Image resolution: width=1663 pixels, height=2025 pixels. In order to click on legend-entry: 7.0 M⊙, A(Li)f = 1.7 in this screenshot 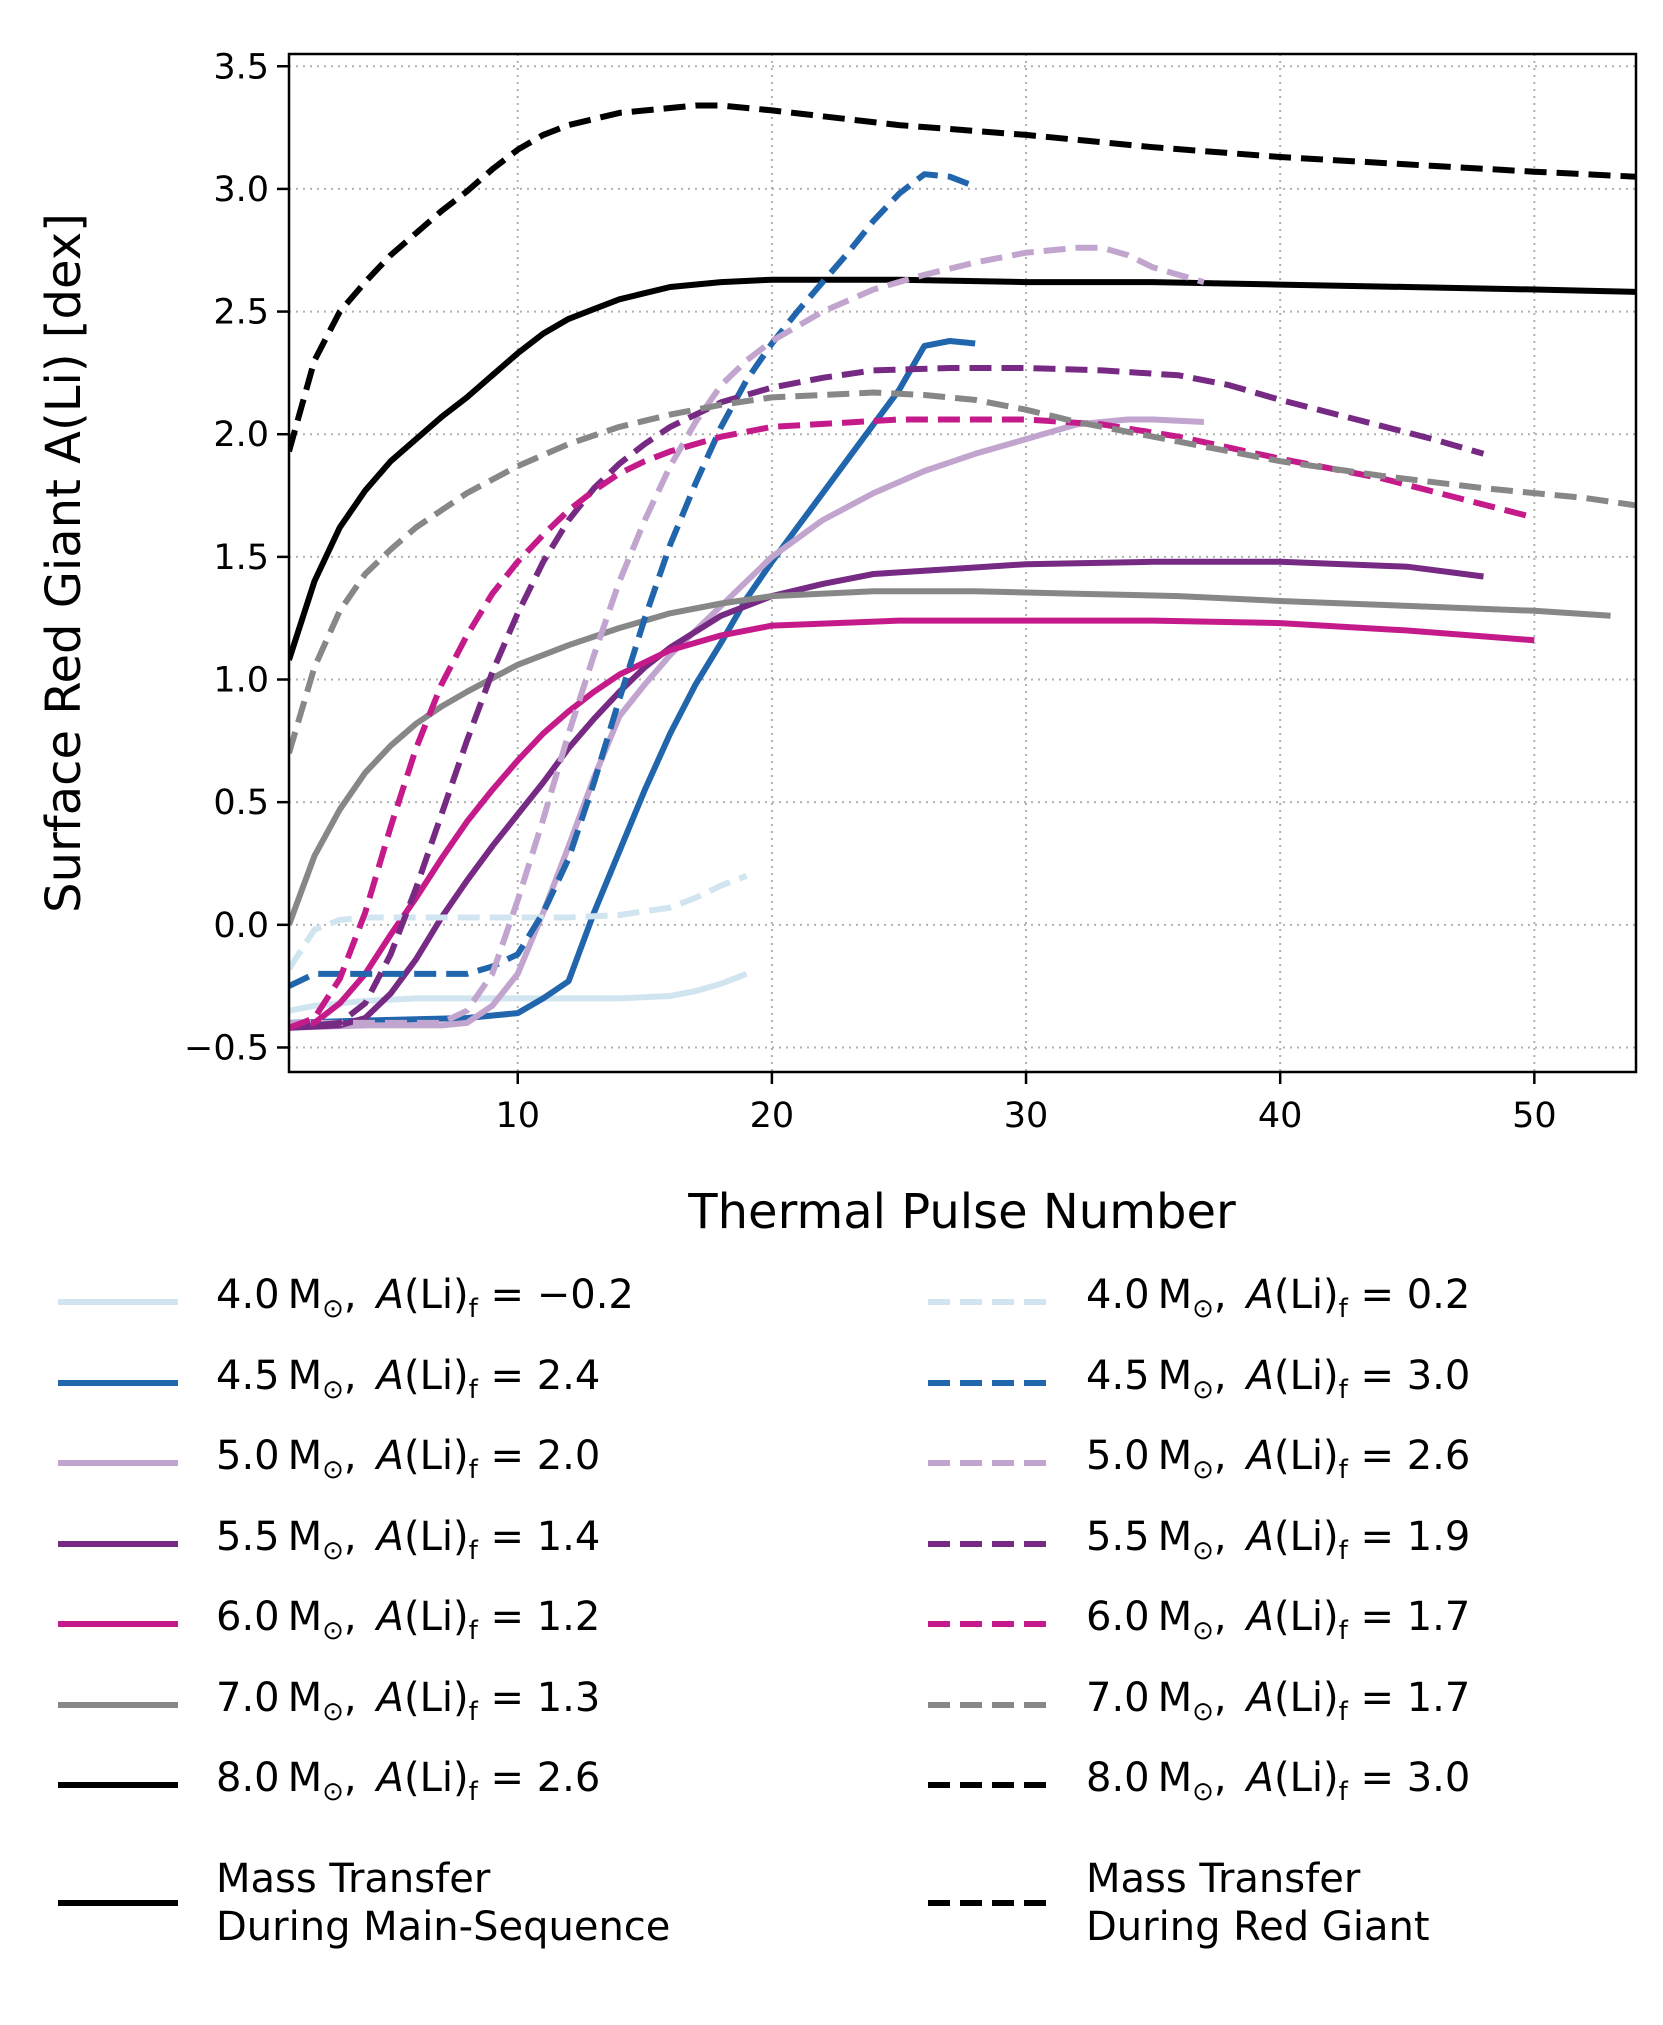, I will do `click(1260, 1705)`.